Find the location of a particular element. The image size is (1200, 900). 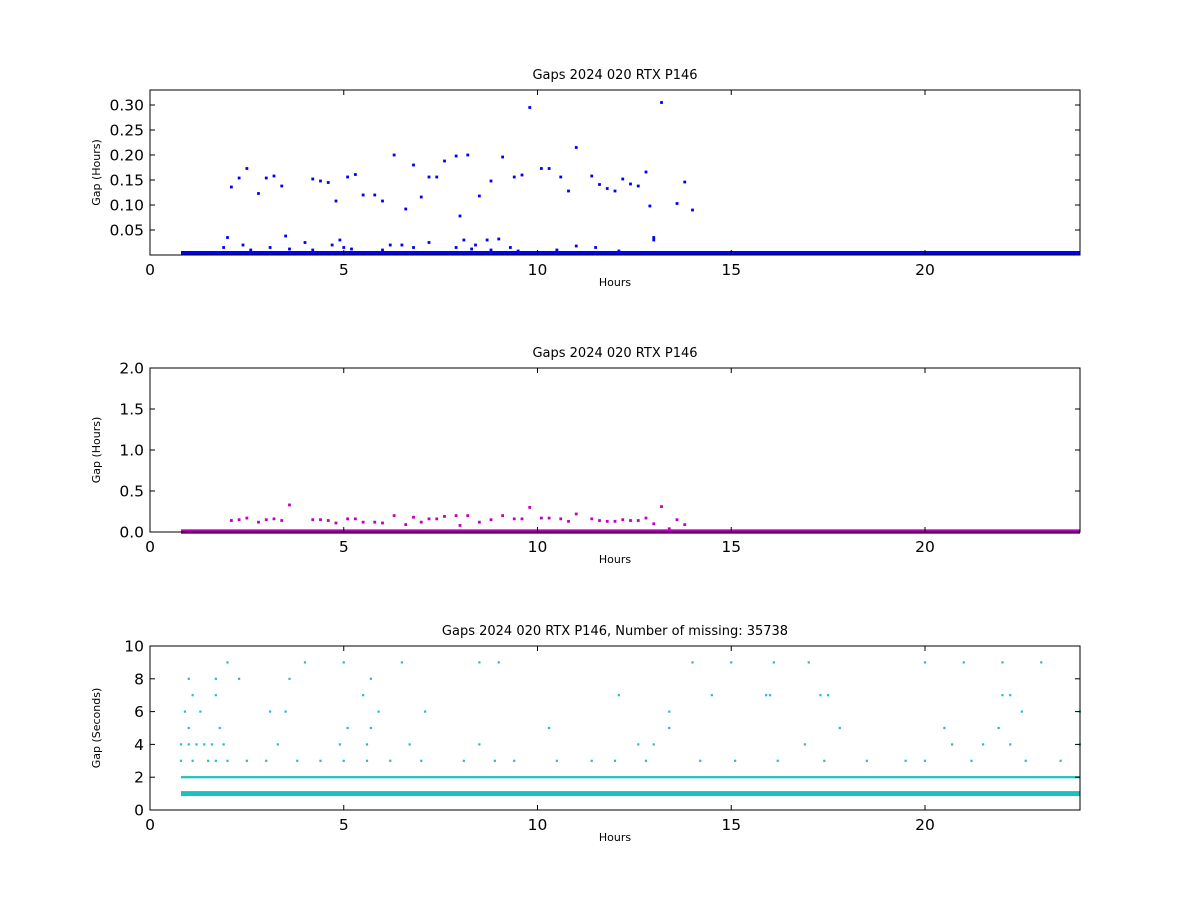

y-tick-label: 0.25 is located at coordinates (126, 131).